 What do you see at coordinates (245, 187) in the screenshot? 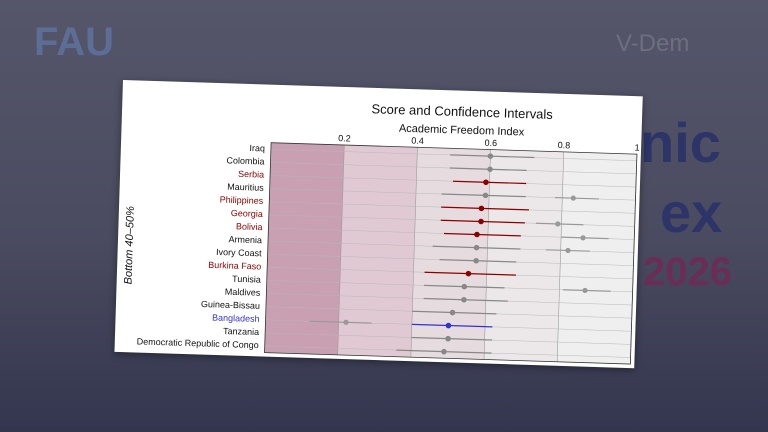
I see `y-tick-label: Mauritius` at bounding box center [245, 187].